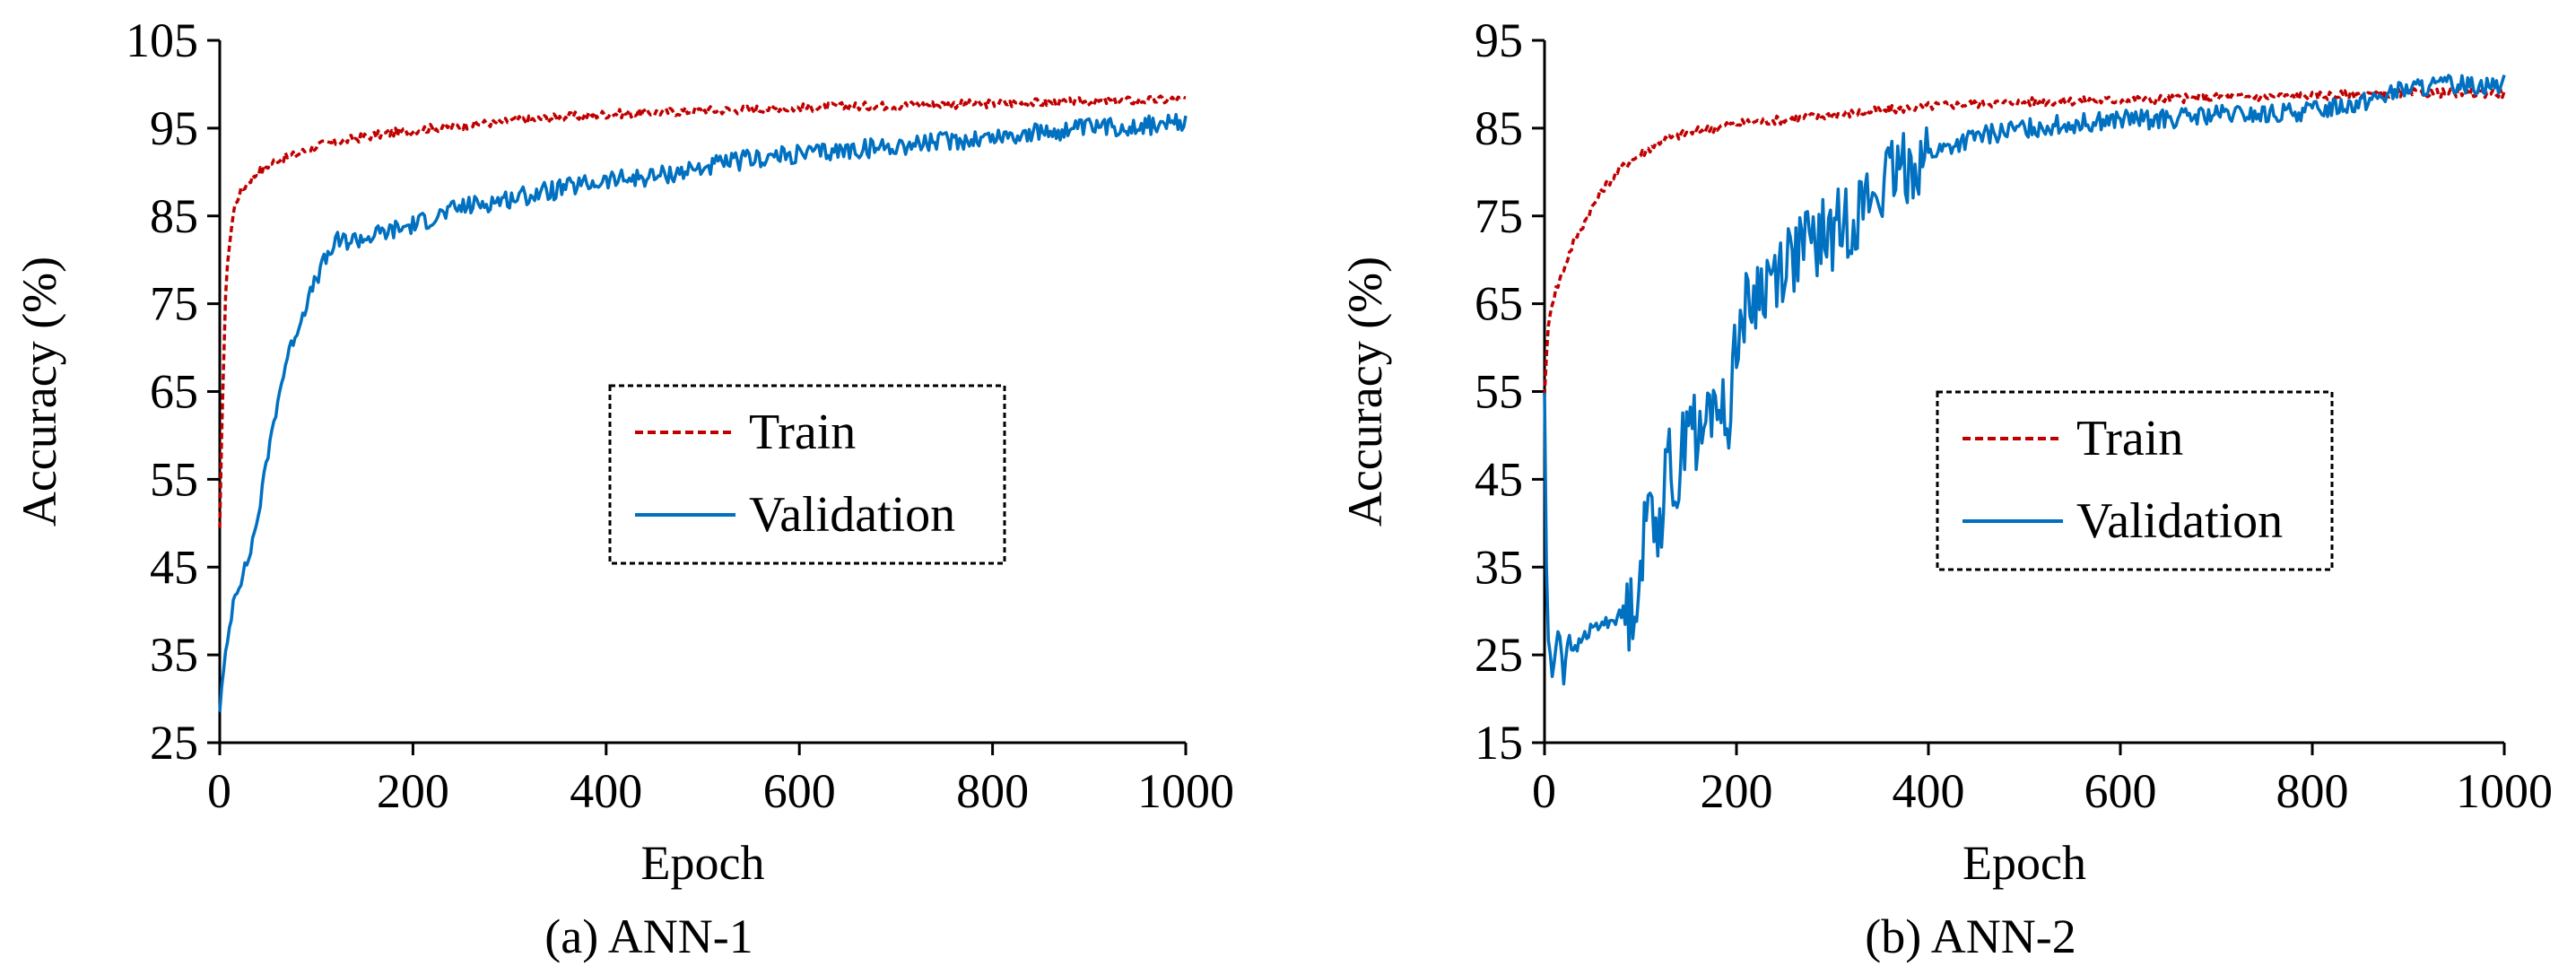 The height and width of the screenshot is (975, 2576). Describe the element at coordinates (162, 40) in the screenshot. I see `y-tick-label: 105` at that location.